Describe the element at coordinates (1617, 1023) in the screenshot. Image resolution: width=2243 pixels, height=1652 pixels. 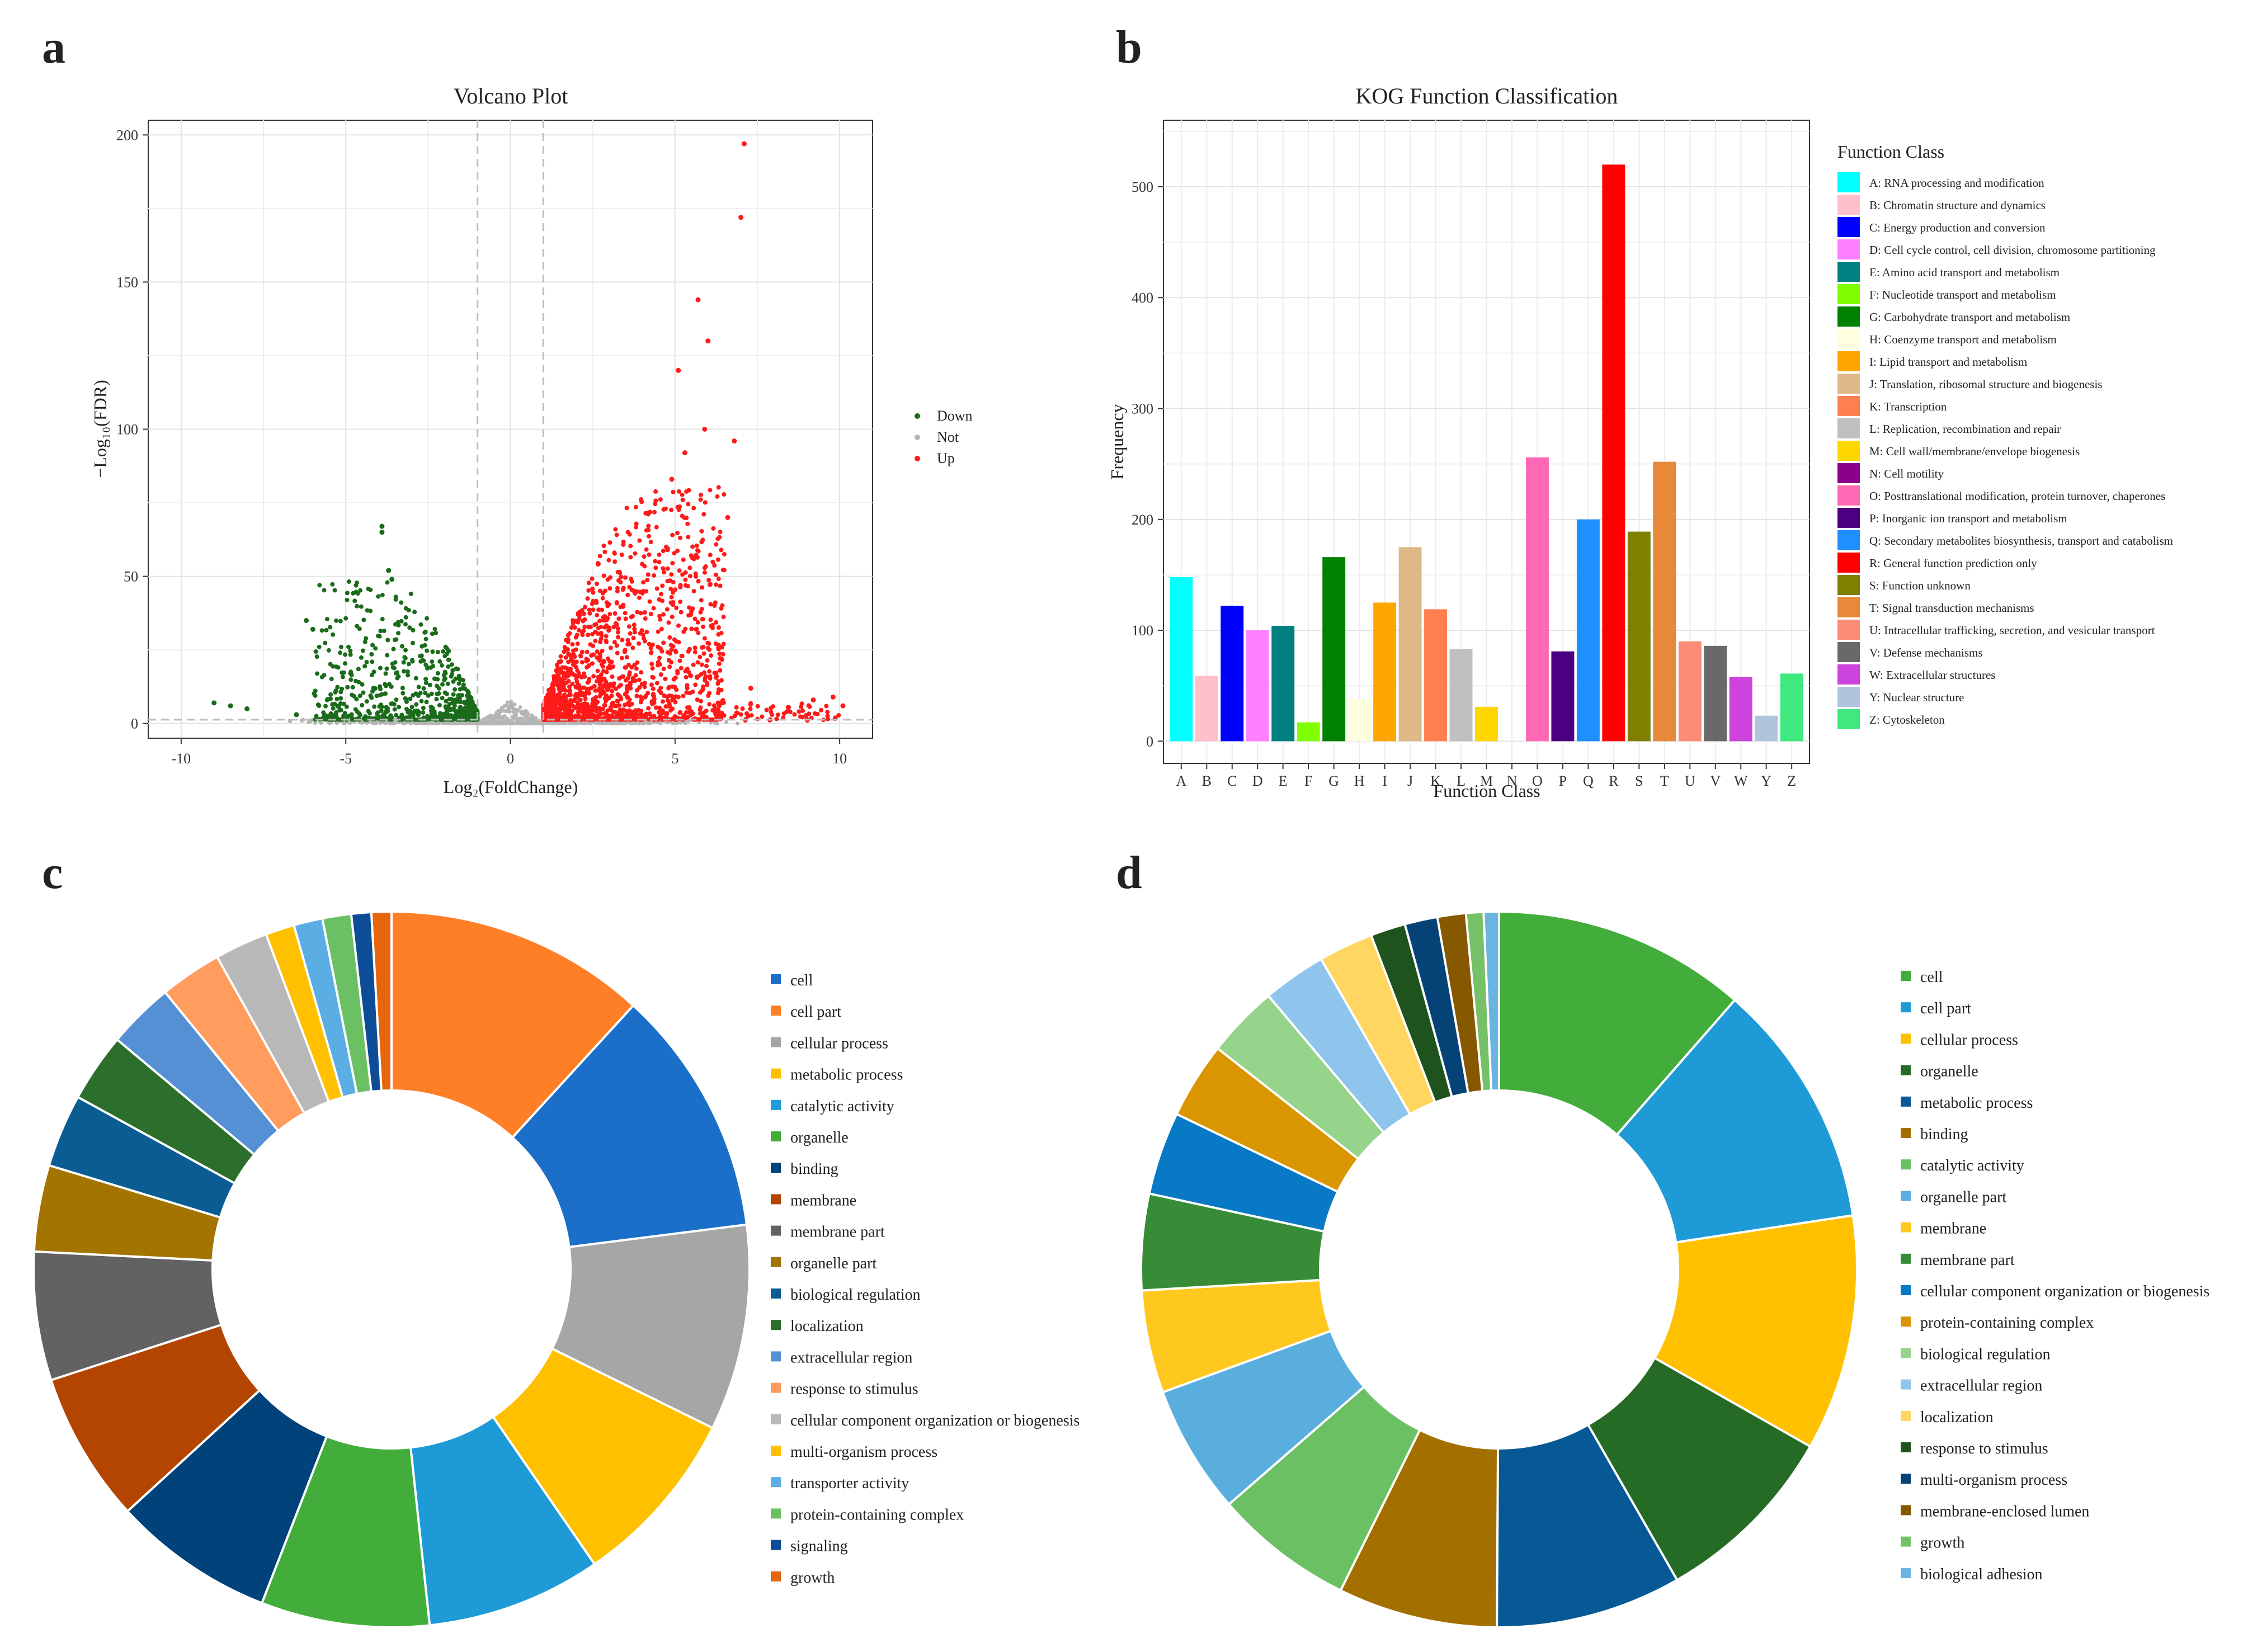
I see `slice-cell` at that location.